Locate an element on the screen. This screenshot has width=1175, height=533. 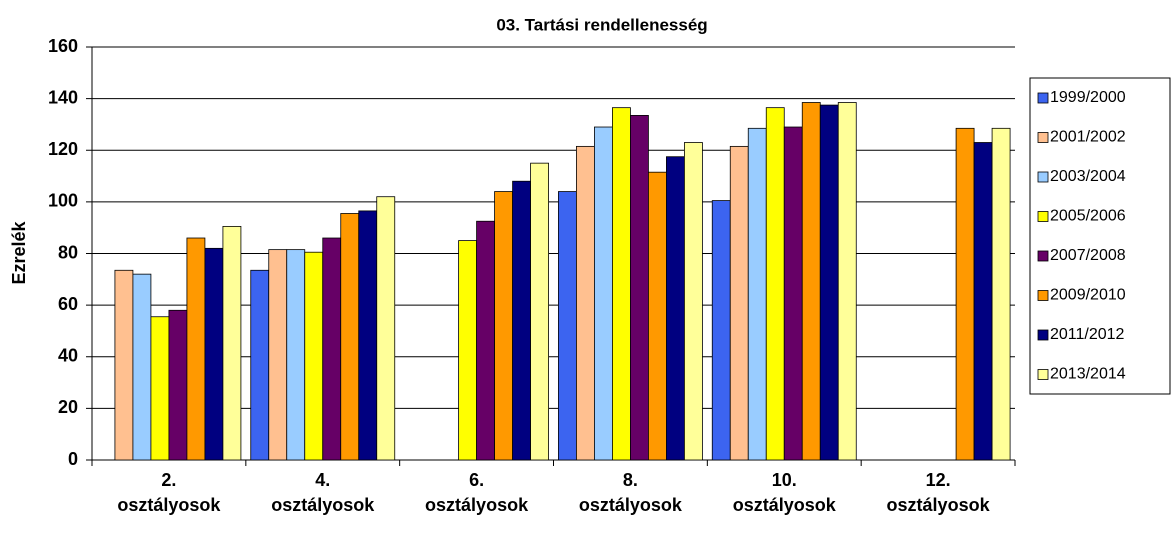
legend-box is located at coordinates (1100, 236).